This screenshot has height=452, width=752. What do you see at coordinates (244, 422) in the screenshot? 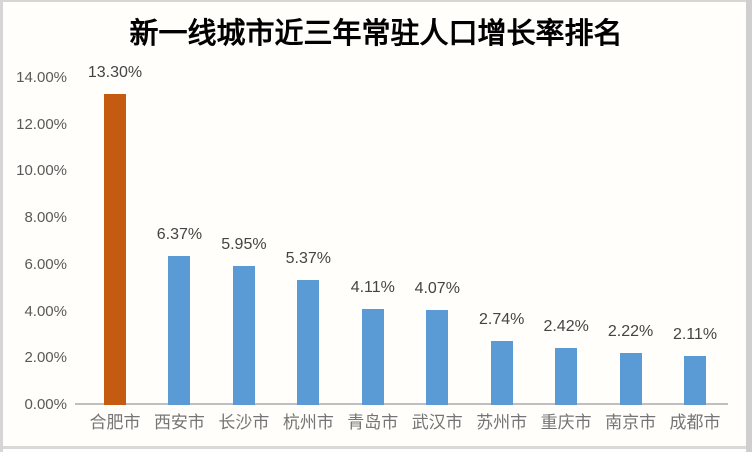
I see `category-label: 长沙市` at bounding box center [244, 422].